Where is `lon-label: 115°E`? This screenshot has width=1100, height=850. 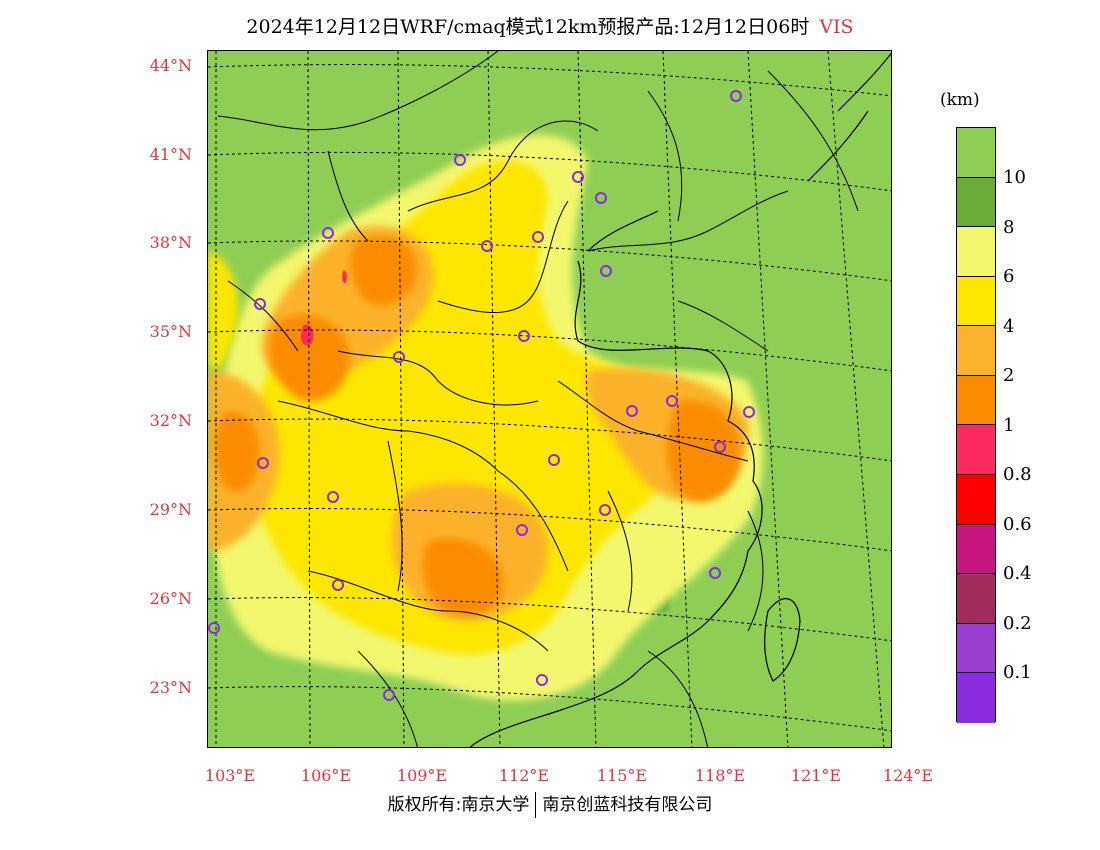 lon-label: 115°E is located at coordinates (622, 775).